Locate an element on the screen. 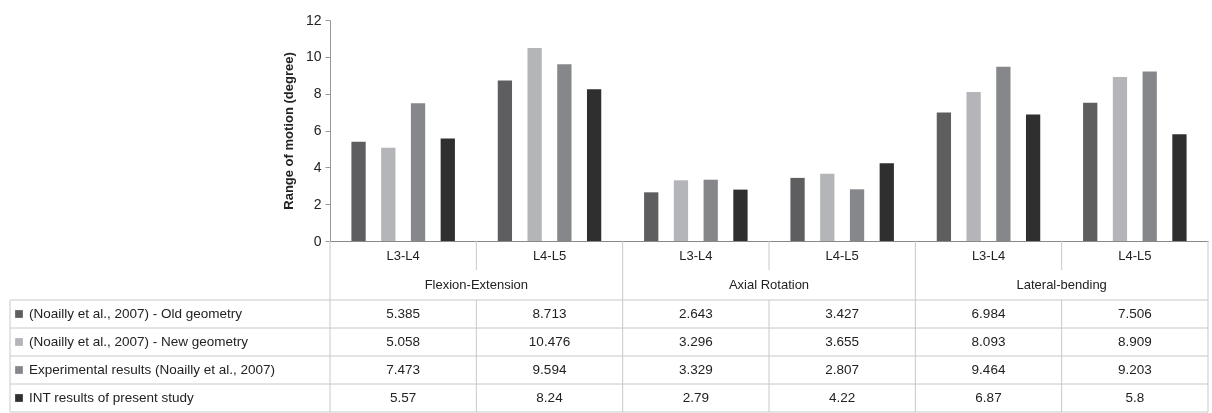 This screenshot has height=413, width=1212. legend-label: (Noailly et al., 2007) - Old geometry is located at coordinates (136, 313).